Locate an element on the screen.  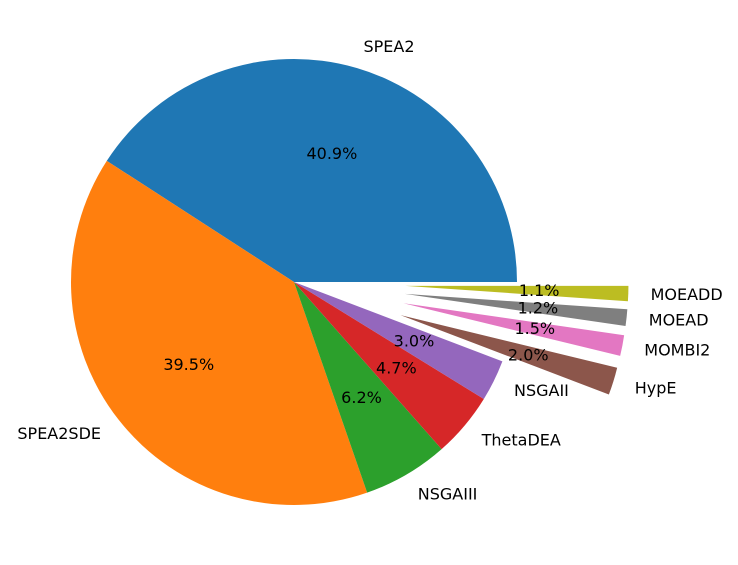
slice-label-nsgaiii: NSGAIII is located at coordinates (448, 493).